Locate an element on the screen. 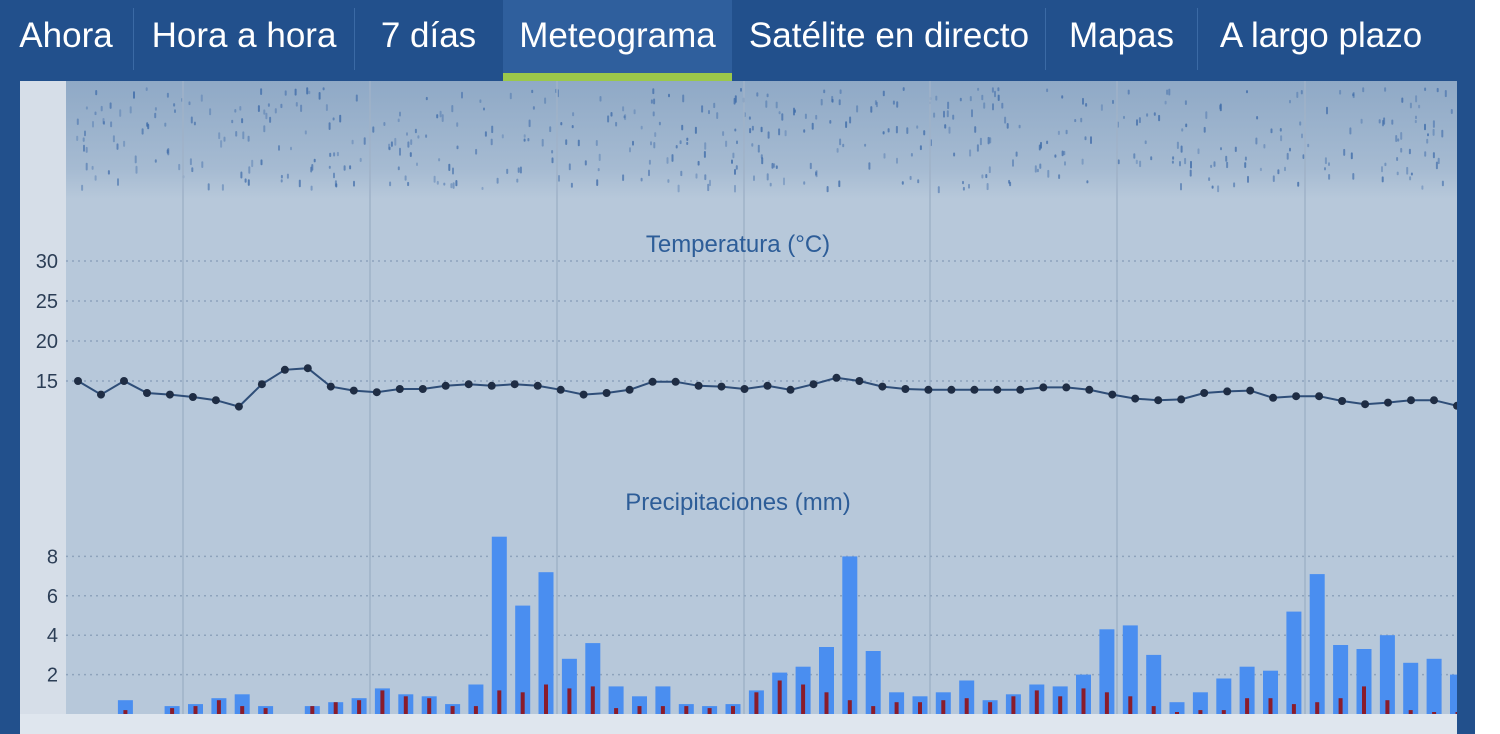 This screenshot has height=734, width=1500. temperature-tick-label: 15 is located at coordinates (47, 382).